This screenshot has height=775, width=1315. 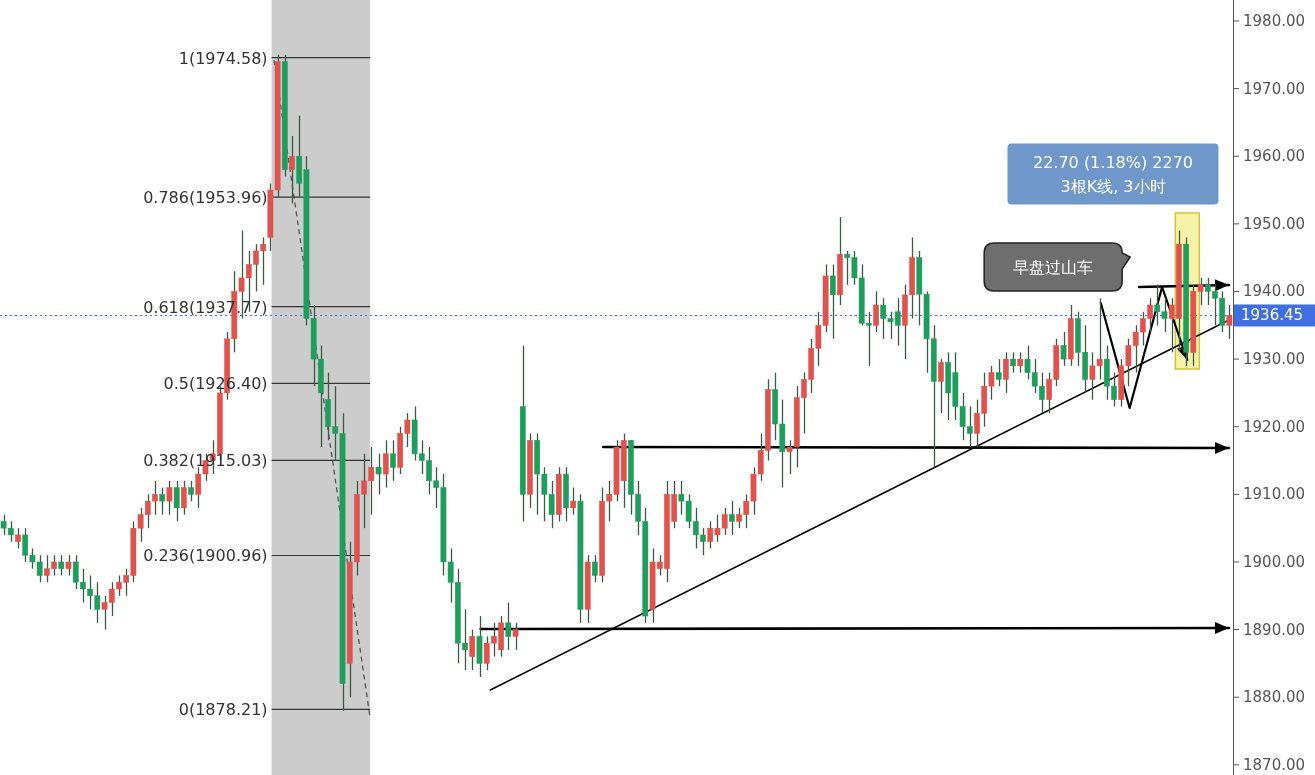 I want to click on ref-line-label: 1936.45, so click(x=1272, y=315).